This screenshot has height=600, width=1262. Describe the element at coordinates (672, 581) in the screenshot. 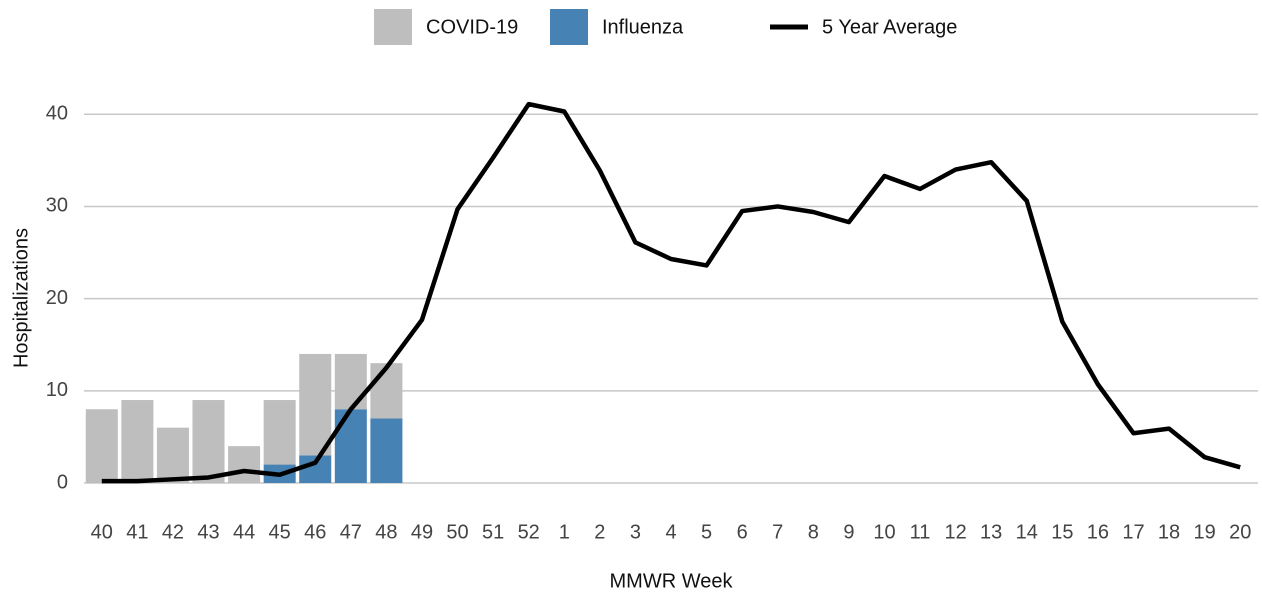

I see `x-axis-title: MMWR Week` at that location.